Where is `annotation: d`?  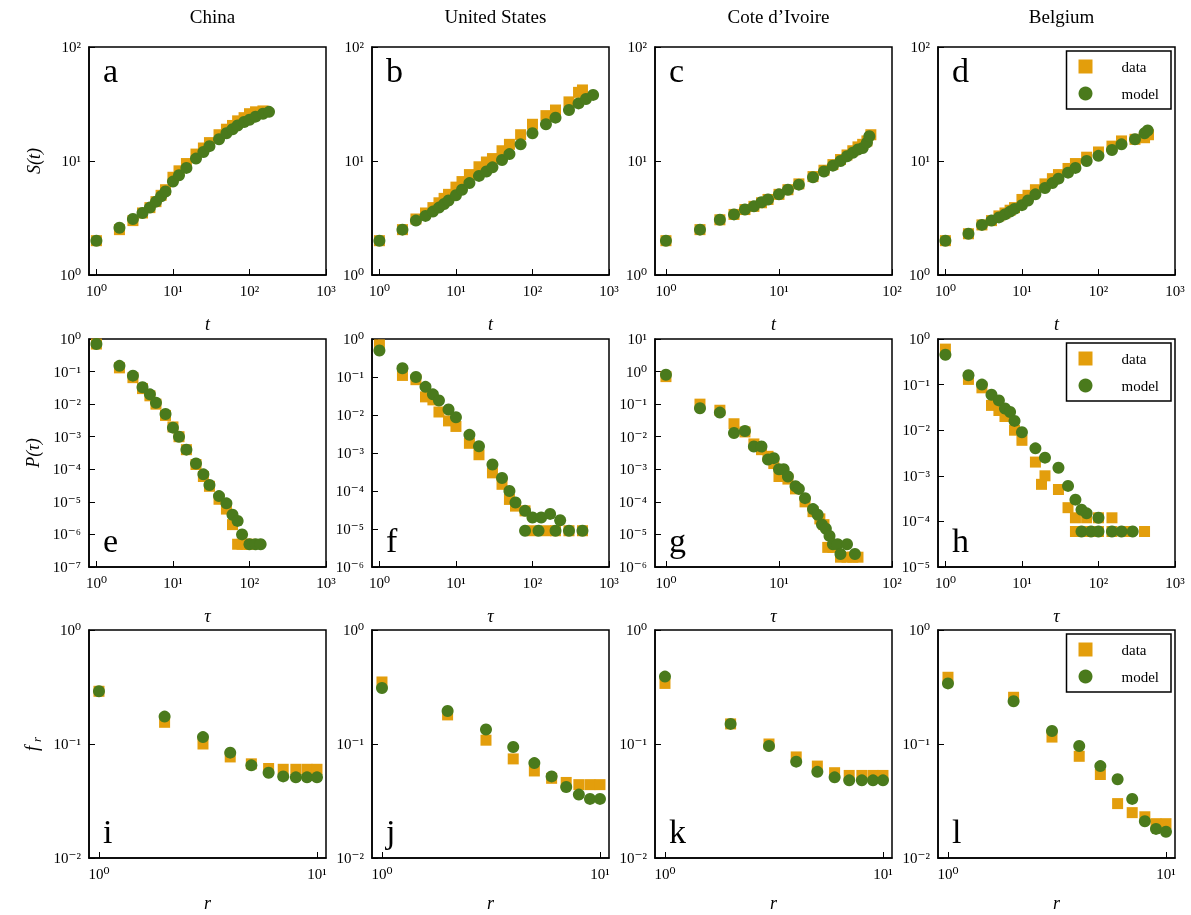 annotation: d is located at coordinates (960, 70).